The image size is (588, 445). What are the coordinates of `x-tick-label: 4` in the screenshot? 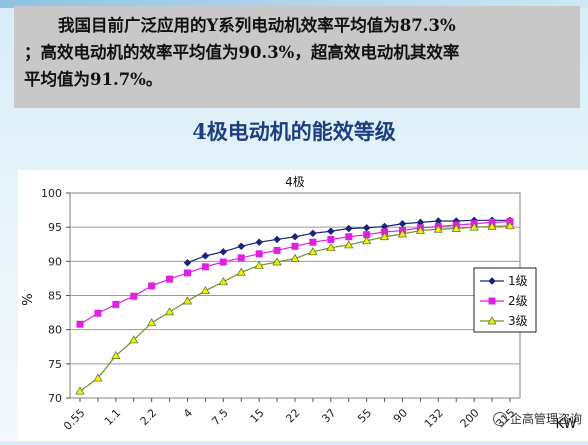 It's located at (188, 413).